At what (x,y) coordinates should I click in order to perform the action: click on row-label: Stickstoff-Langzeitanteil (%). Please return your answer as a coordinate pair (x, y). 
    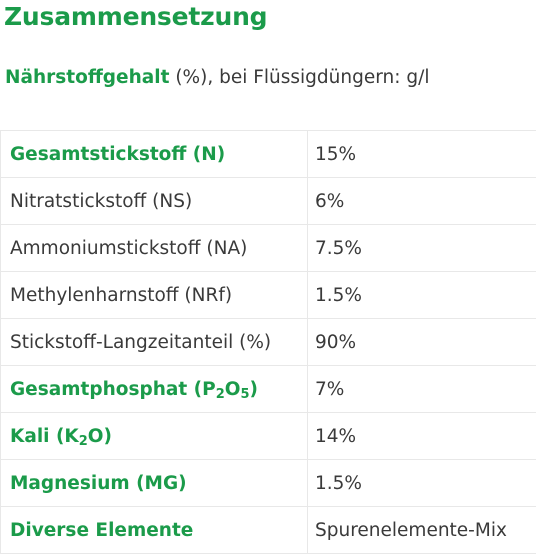
    Looking at the image, I should click on (154, 342).